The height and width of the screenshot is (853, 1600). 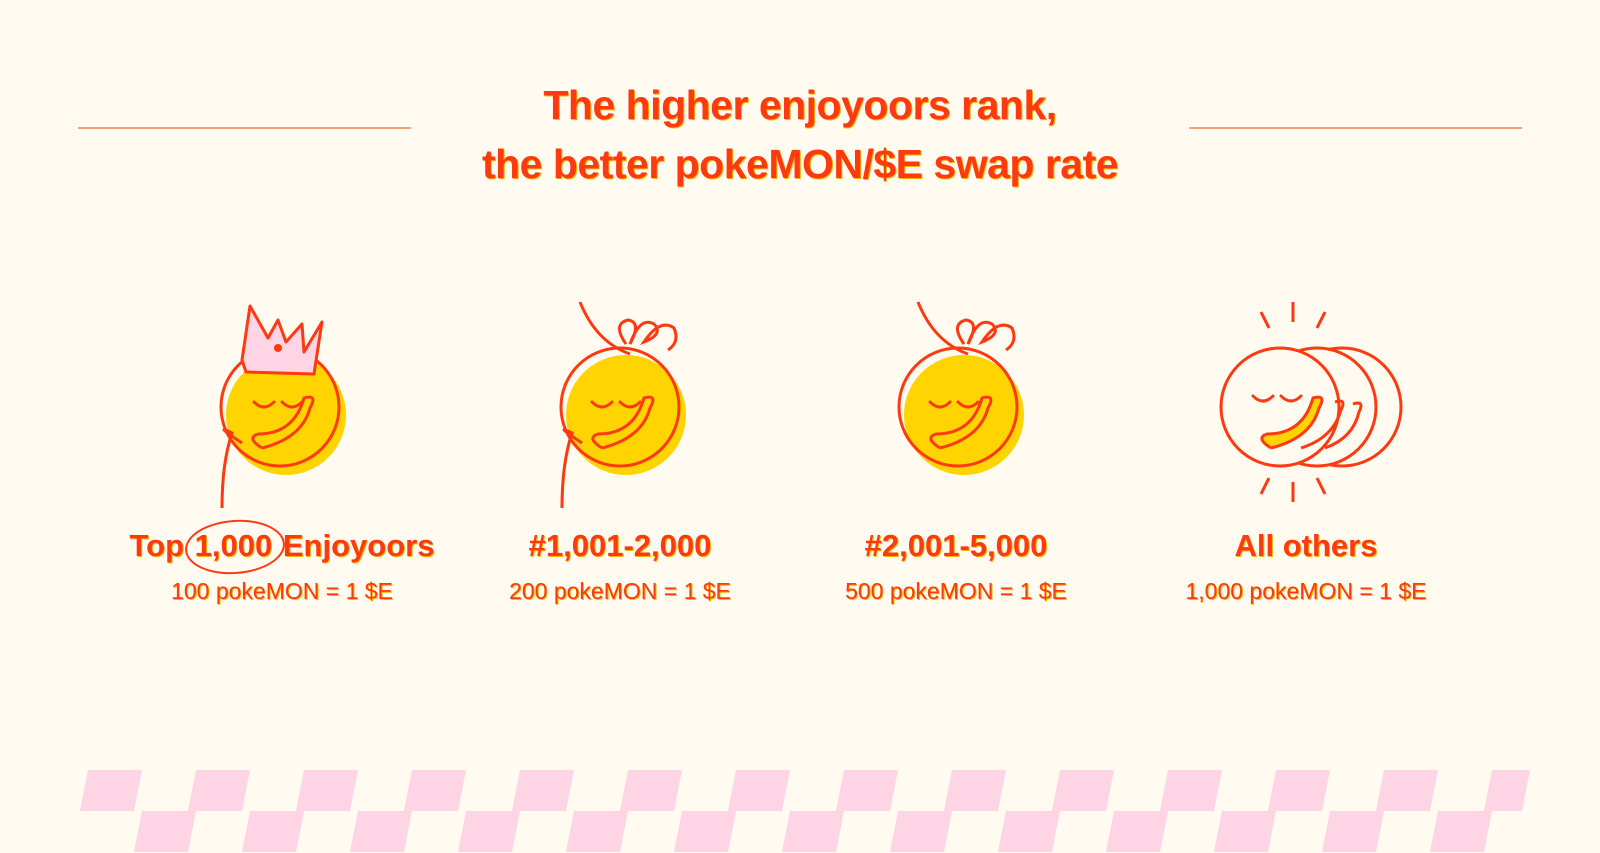 I want to click on tier-1001-2000: #1,001-2,000 200 pokeMON = 1 $E, so click(x=620, y=452).